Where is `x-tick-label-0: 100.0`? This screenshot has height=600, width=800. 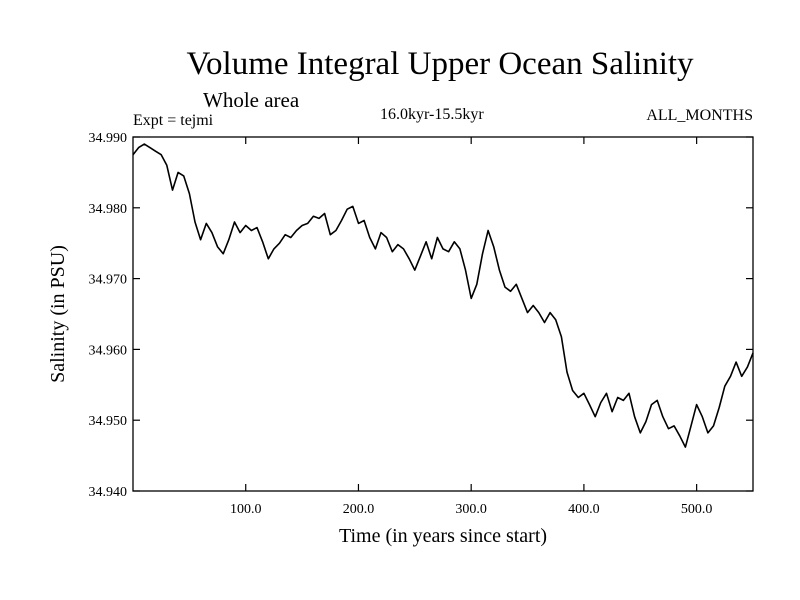 x-tick-label-0: 100.0 is located at coordinates (246, 509).